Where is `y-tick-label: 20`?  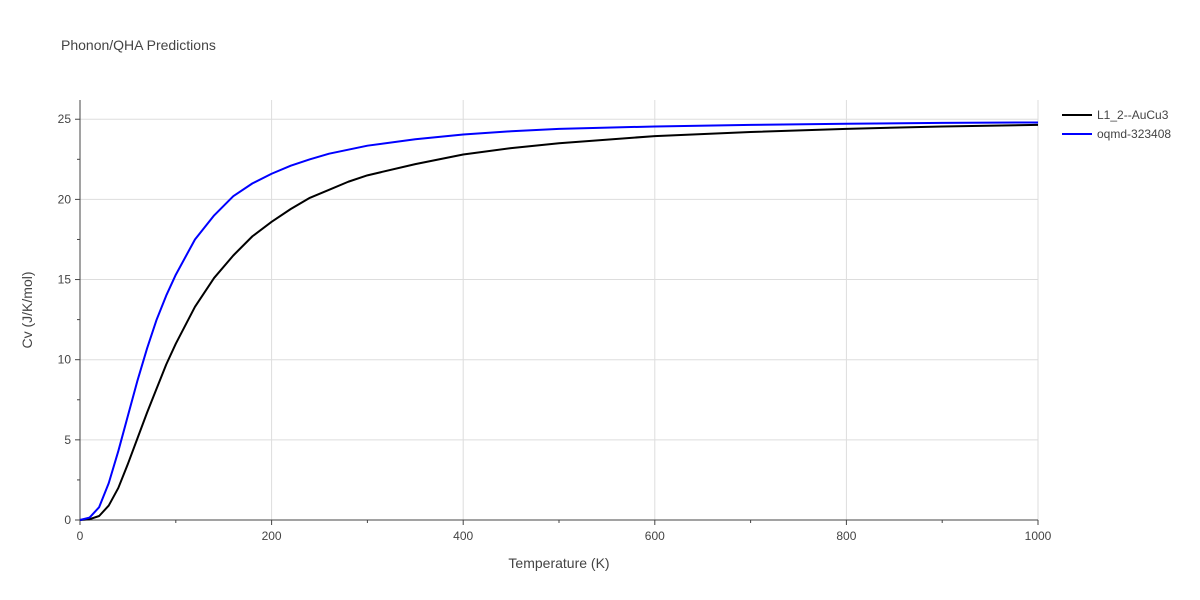 y-tick-label: 20 is located at coordinates (65, 199).